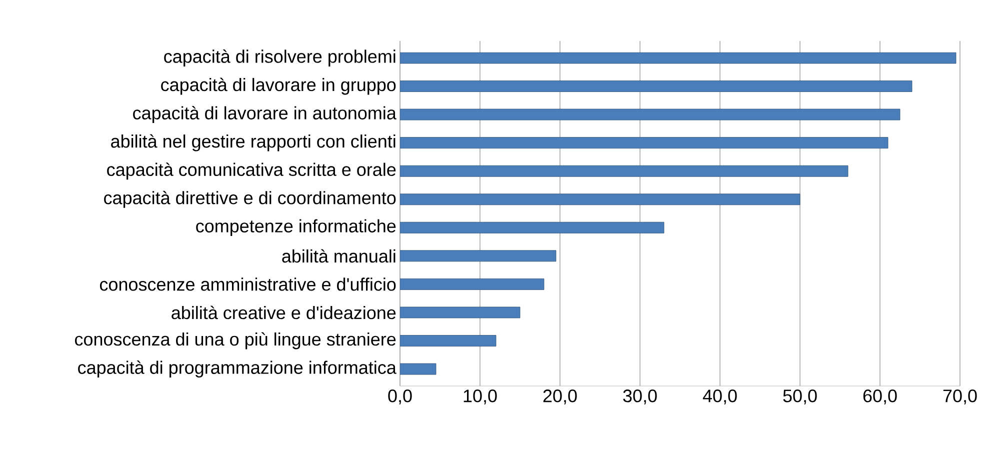 This screenshot has height=461, width=999. What do you see at coordinates (400, 397) in the screenshot?
I see `x-tick-label: 0,0` at bounding box center [400, 397].